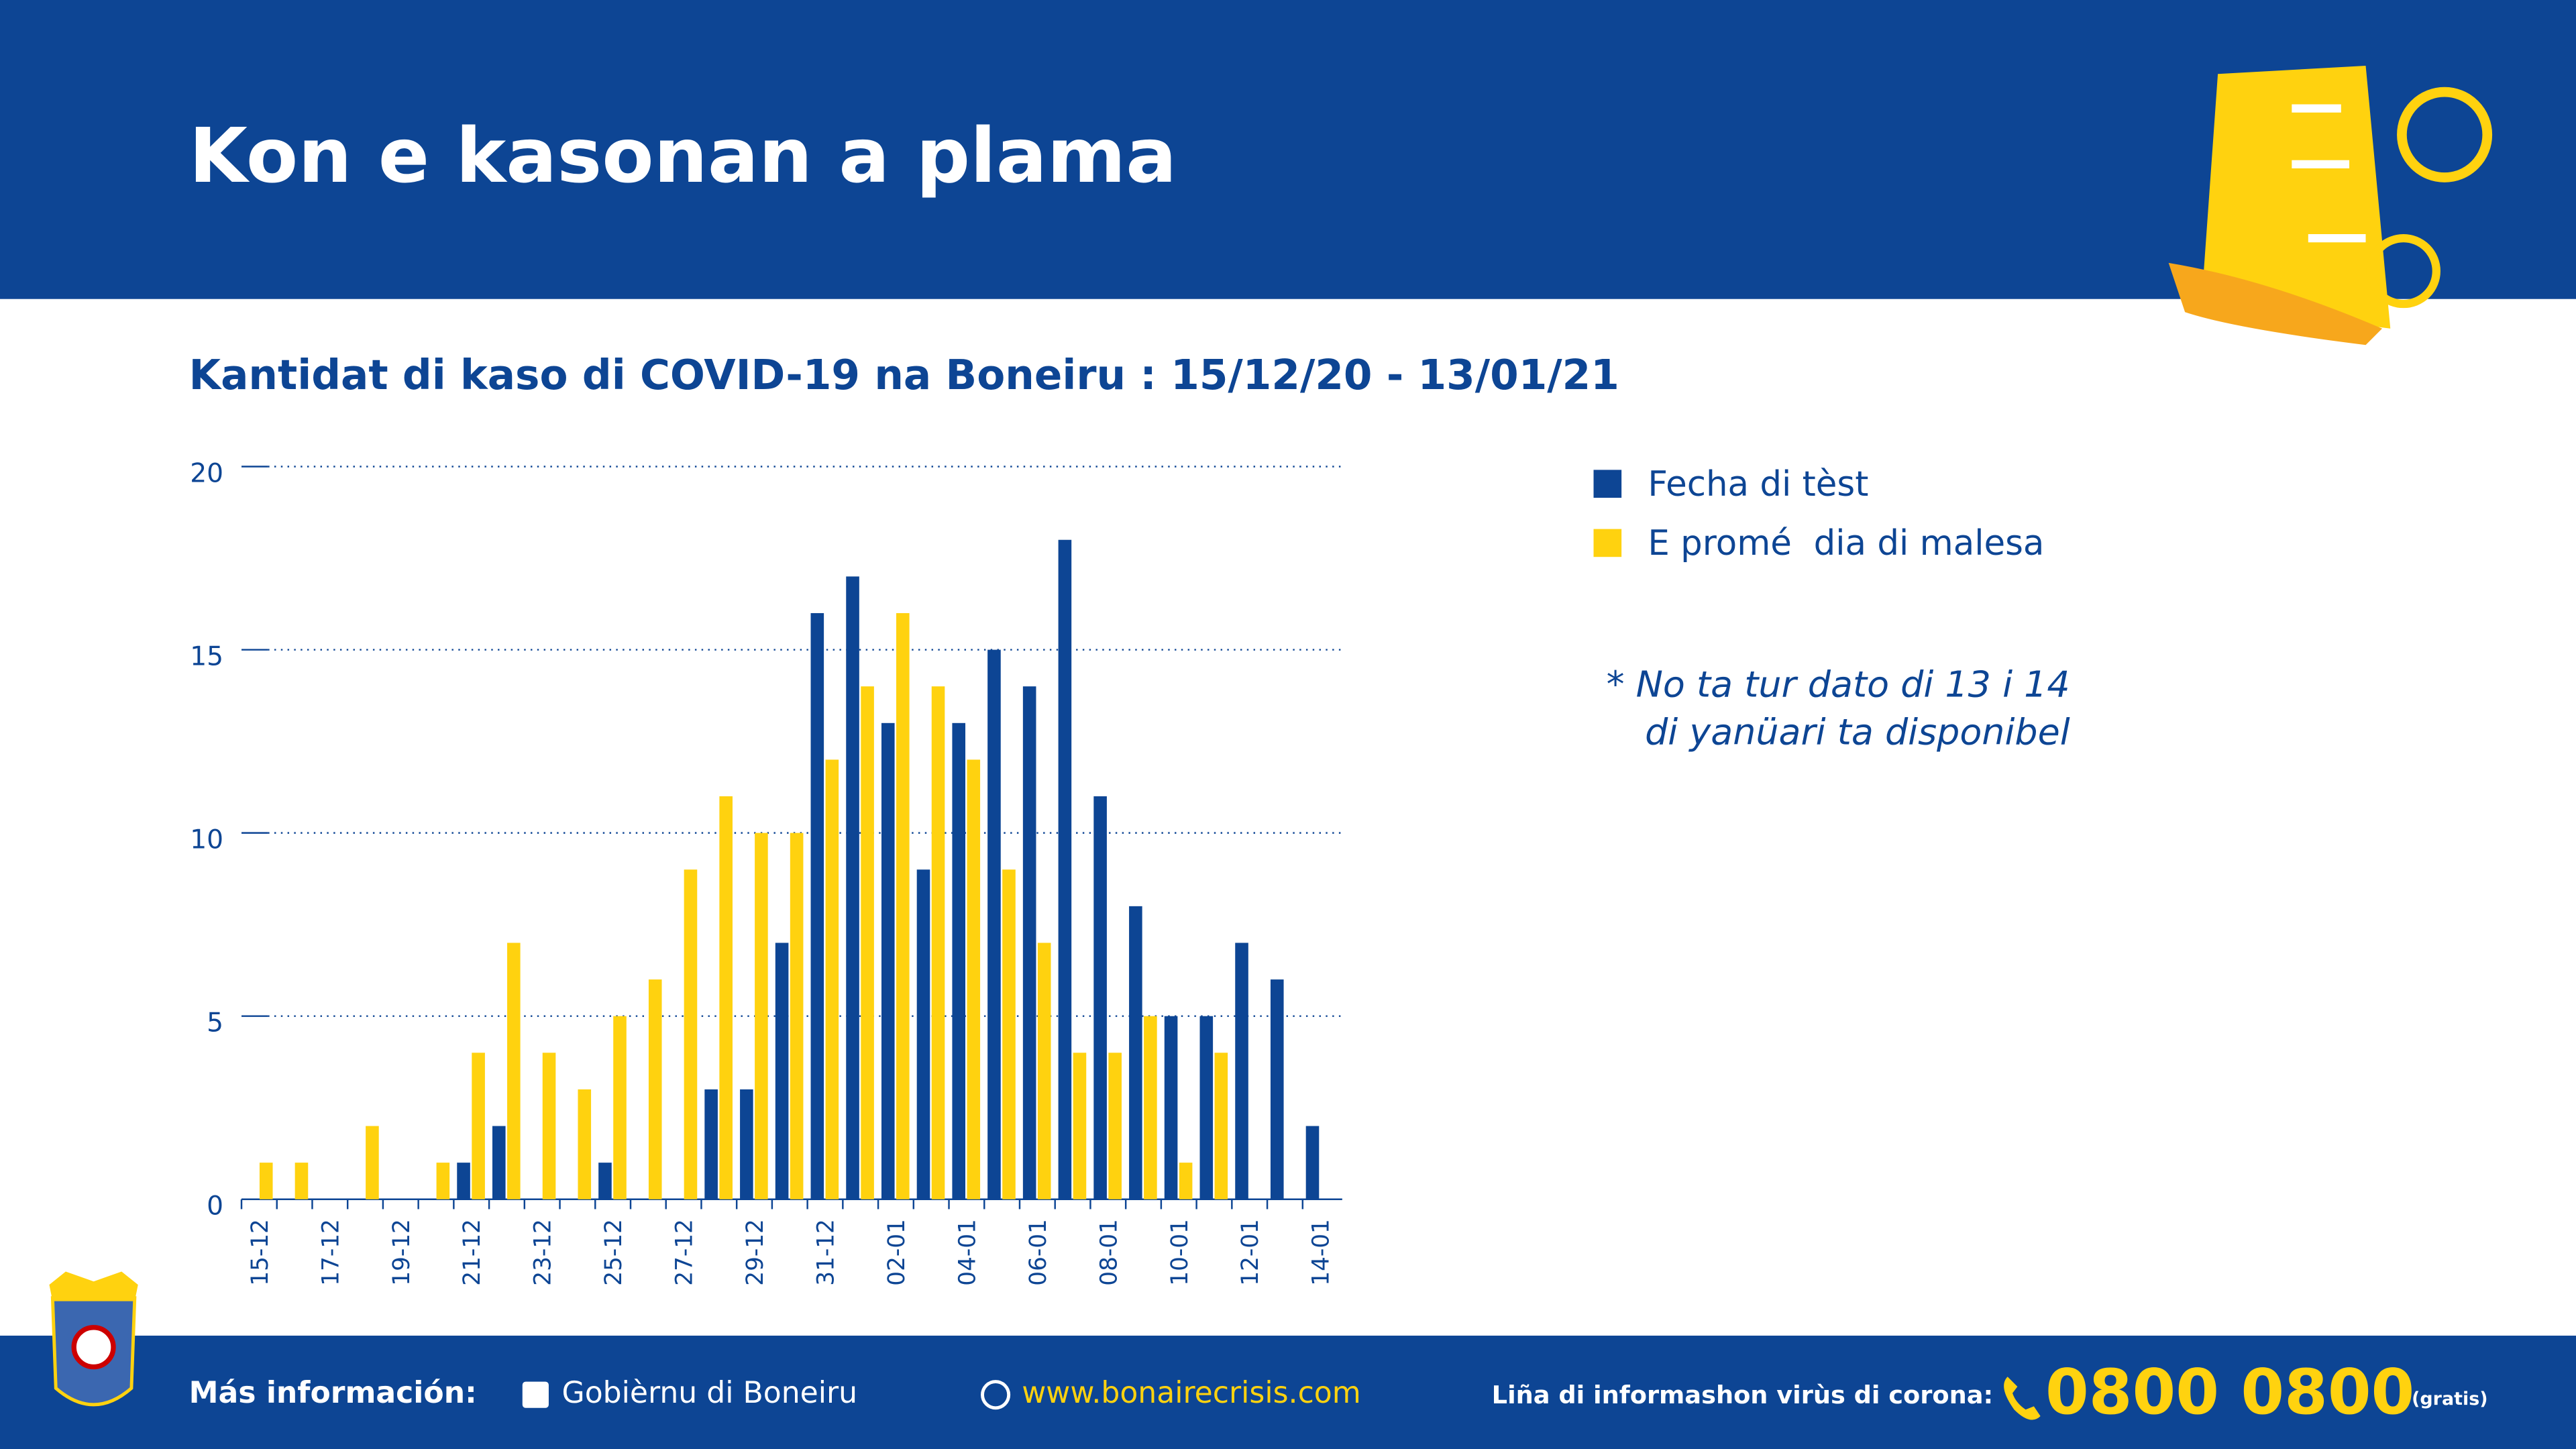 This screenshot has width=2576, height=1449. What do you see at coordinates (1857, 731) in the screenshot?
I see `note: di yanüari ta disponibel` at bounding box center [1857, 731].